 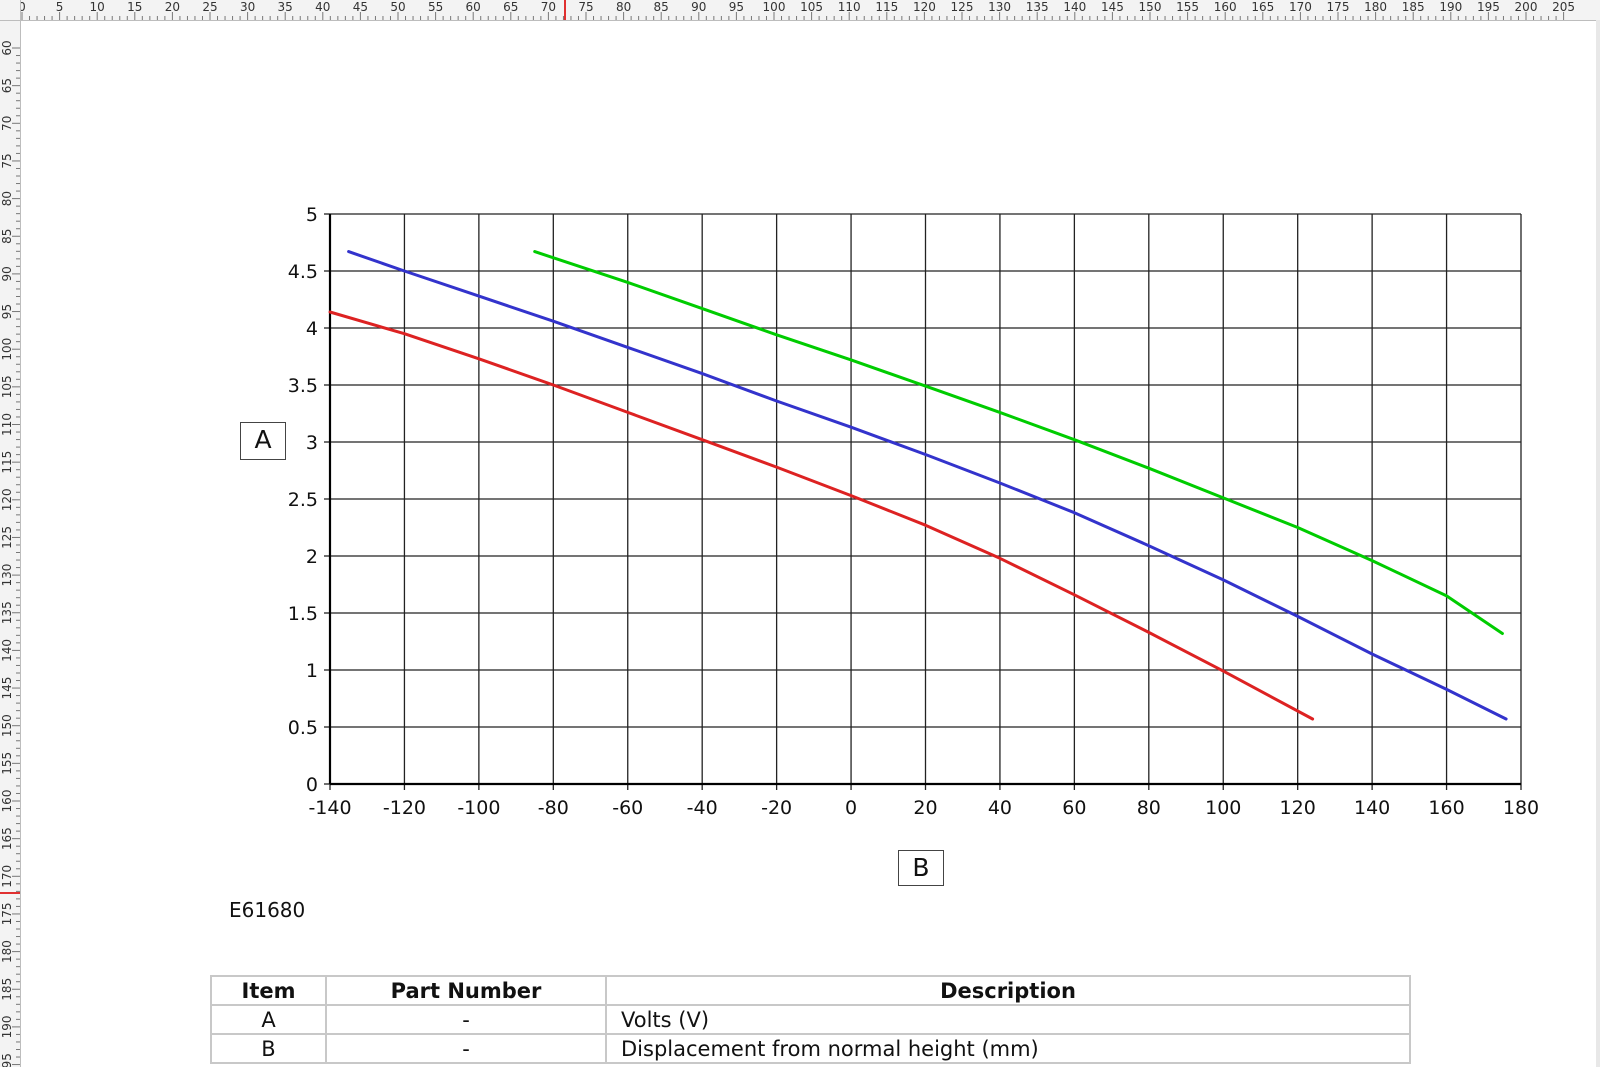 What do you see at coordinates (776, 808) in the screenshot?
I see `x-tick-label: -20` at bounding box center [776, 808].